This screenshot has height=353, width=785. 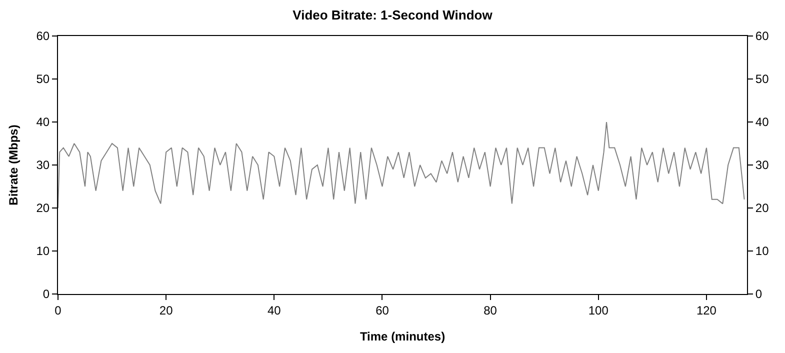 I want to click on x-axis-title: Time (minutes), so click(x=403, y=336).